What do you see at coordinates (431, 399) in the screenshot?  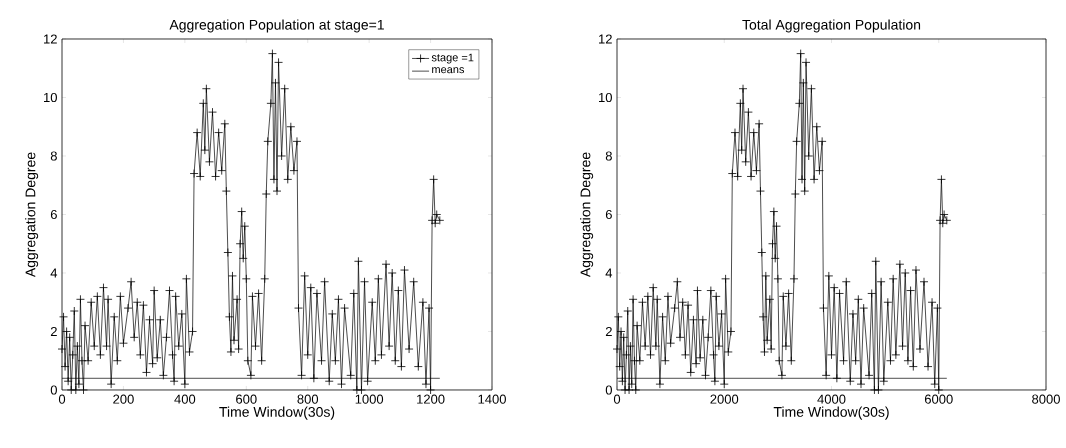 I see `x-tick-label: 1200` at bounding box center [431, 399].